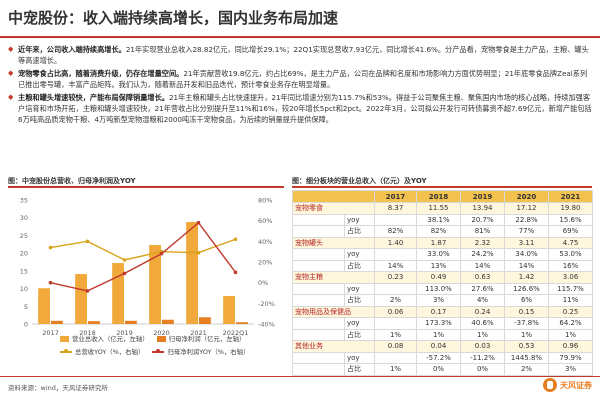  Describe the element at coordinates (395, 277) in the screenshot. I see `table-cell: 0.23` at that location.